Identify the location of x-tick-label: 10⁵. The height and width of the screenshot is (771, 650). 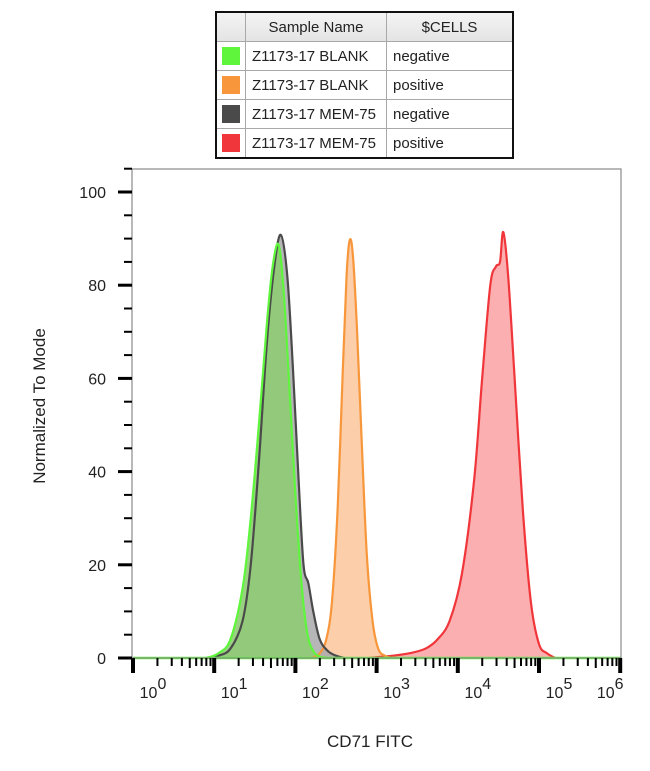
(559, 689).